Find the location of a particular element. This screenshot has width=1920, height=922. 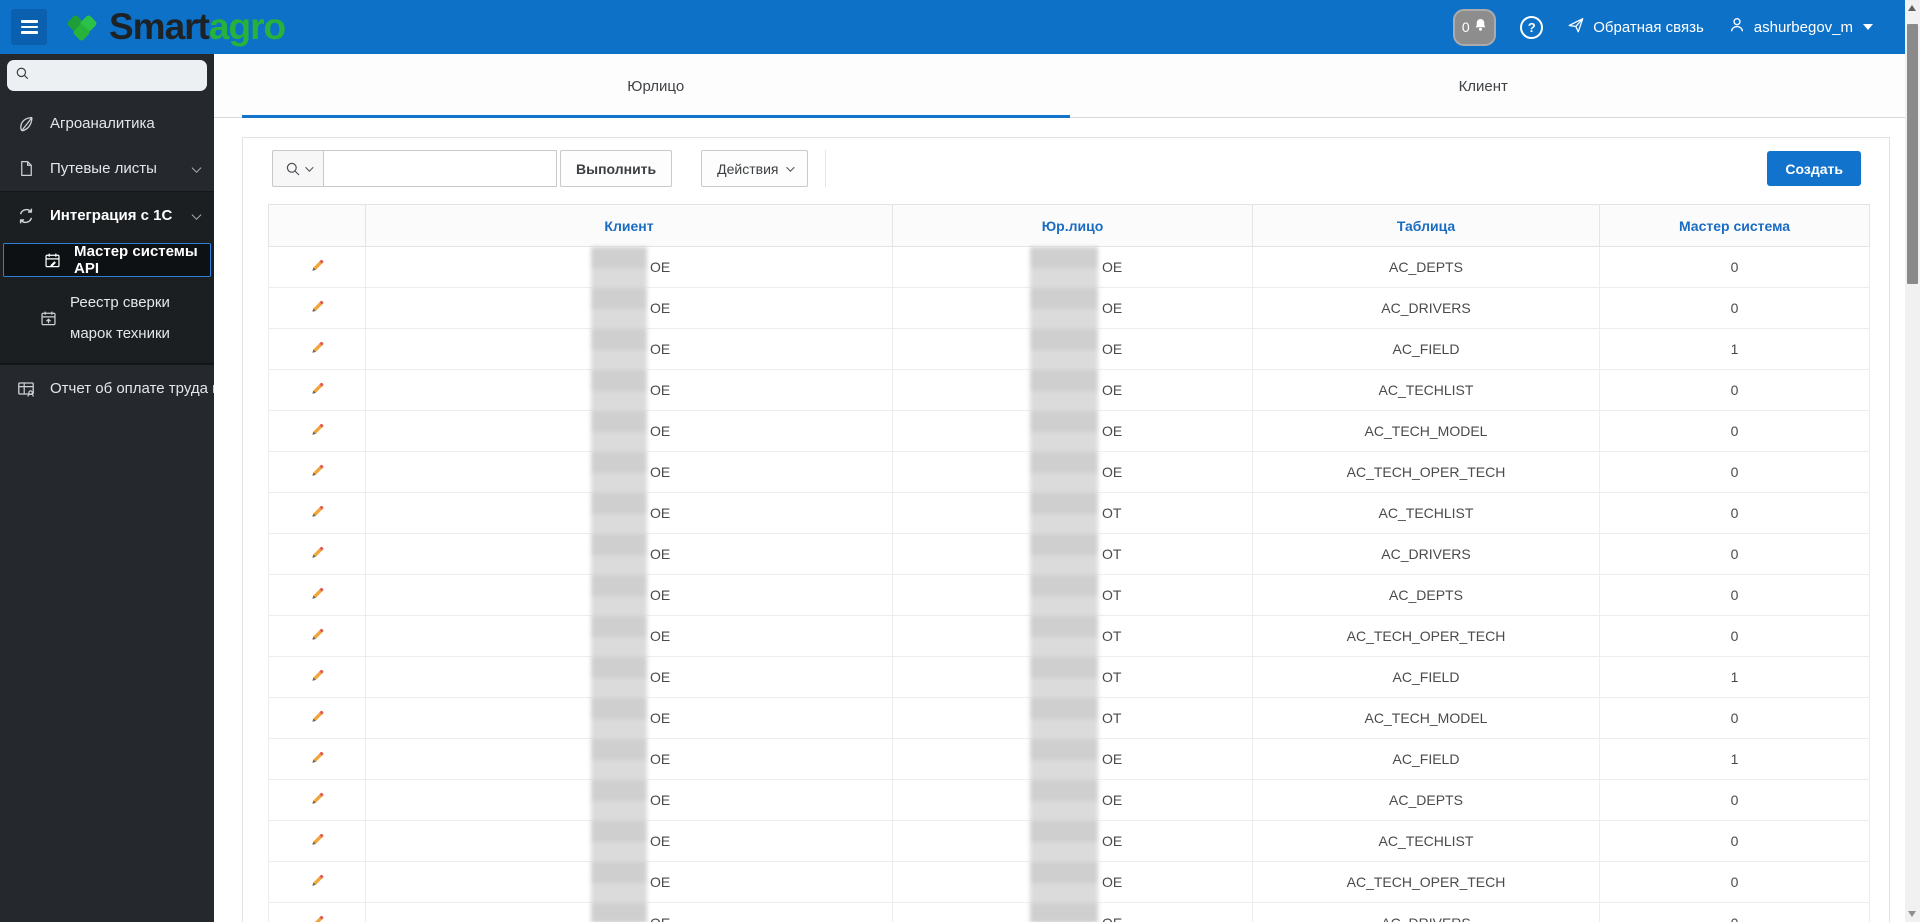

notifications-count: 0 is located at coordinates (1465, 27).